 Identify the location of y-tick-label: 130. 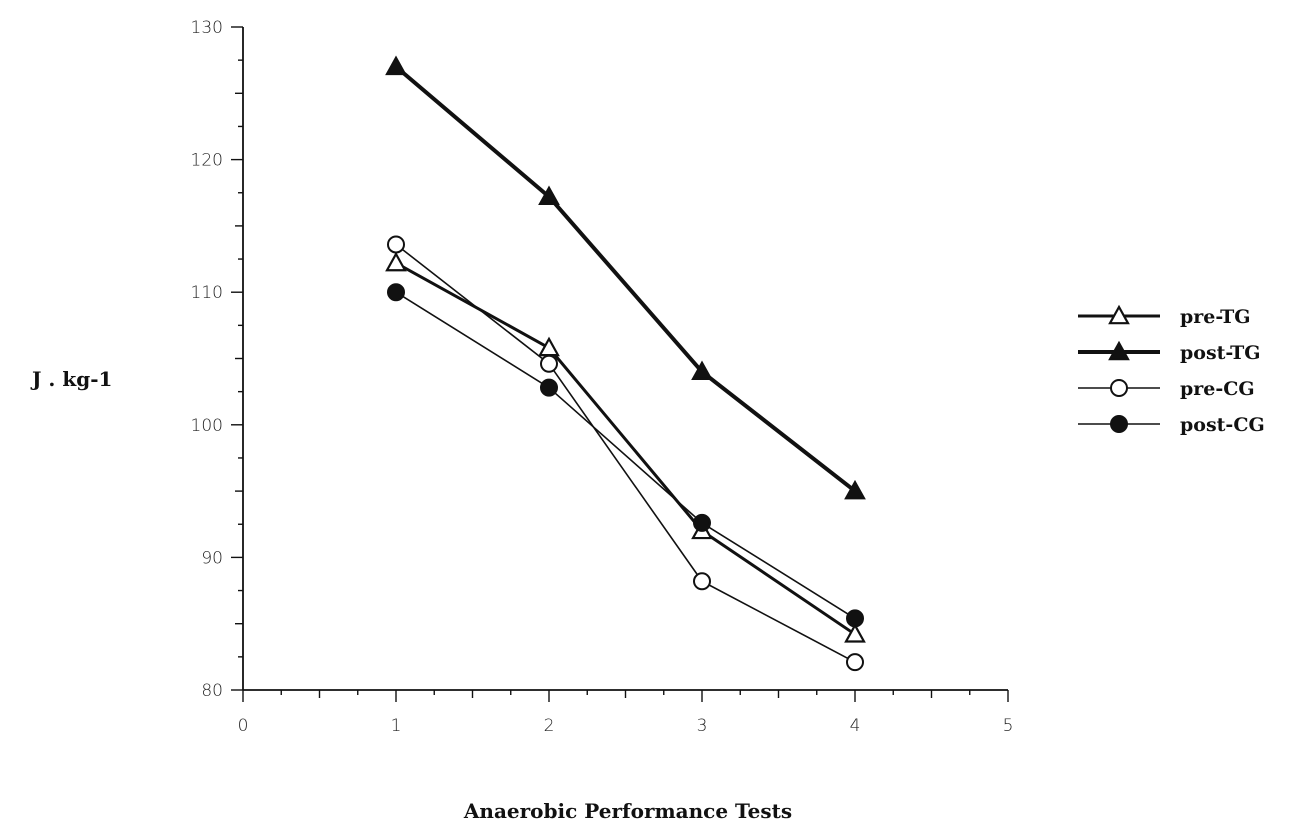
(207, 28).